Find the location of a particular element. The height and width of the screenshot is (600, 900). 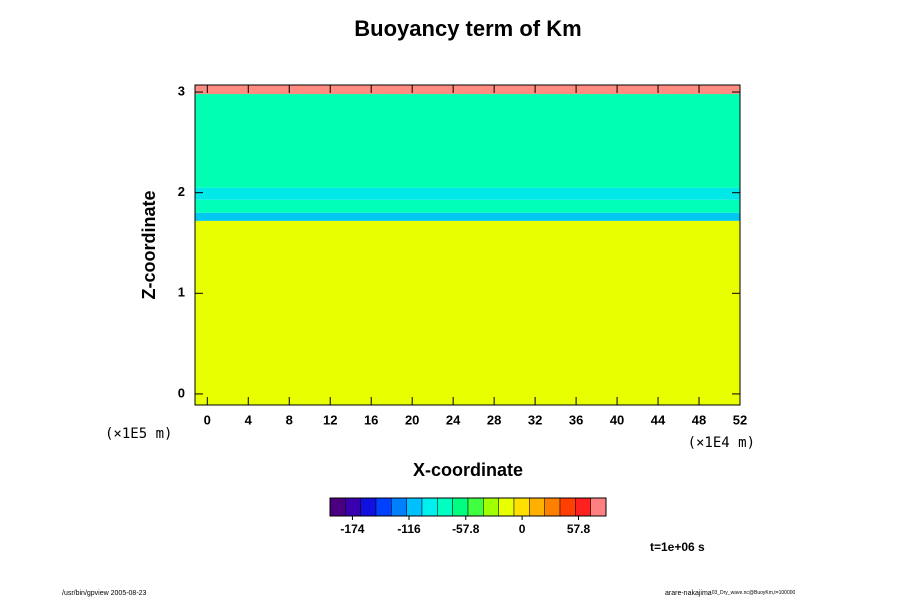

x-tick-label: 48 is located at coordinates (699, 419).